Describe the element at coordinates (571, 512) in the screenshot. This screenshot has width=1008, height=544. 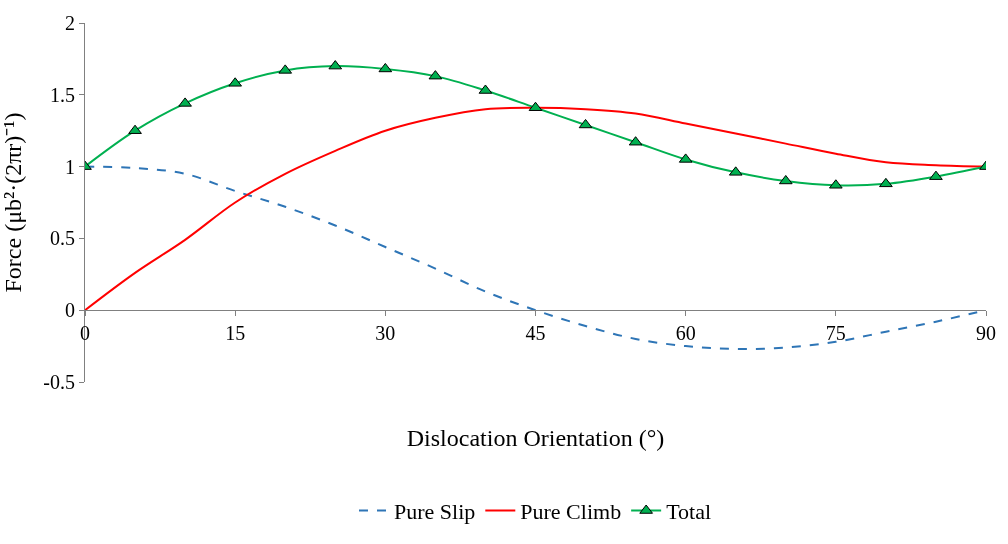
I see `legend-label: Pure Climb` at that location.